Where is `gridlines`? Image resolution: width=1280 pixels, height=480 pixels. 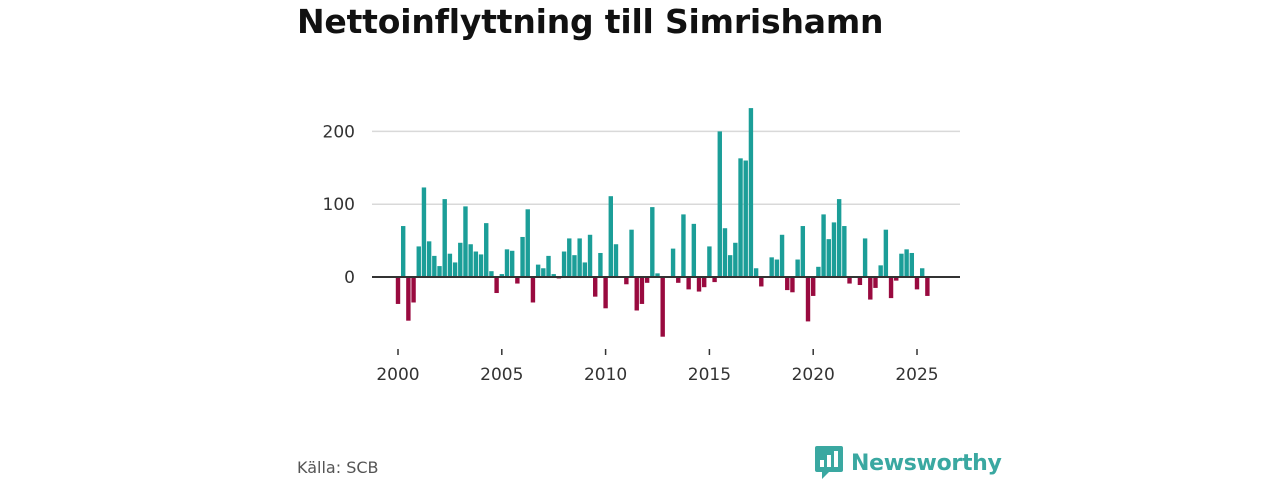
gridlines is located at coordinates (666, 167).